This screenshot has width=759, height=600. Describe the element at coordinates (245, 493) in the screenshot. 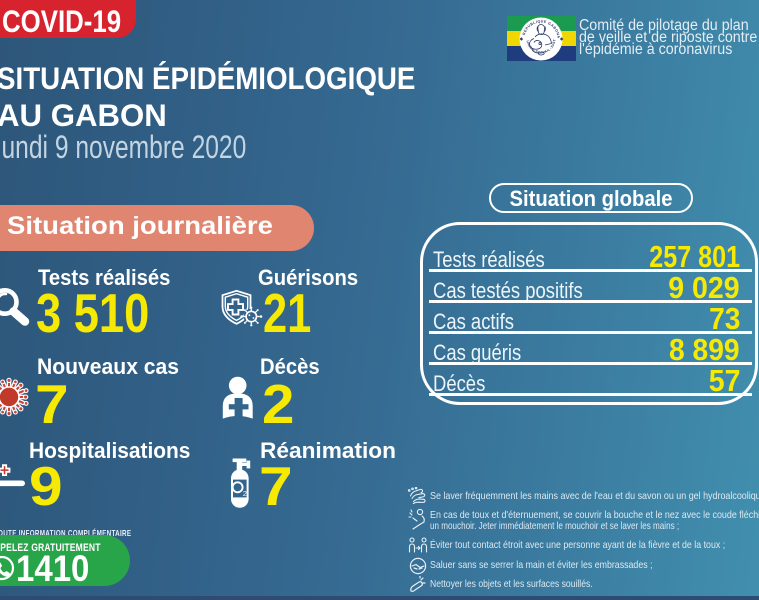

I see `svg-text: 2` at that location.